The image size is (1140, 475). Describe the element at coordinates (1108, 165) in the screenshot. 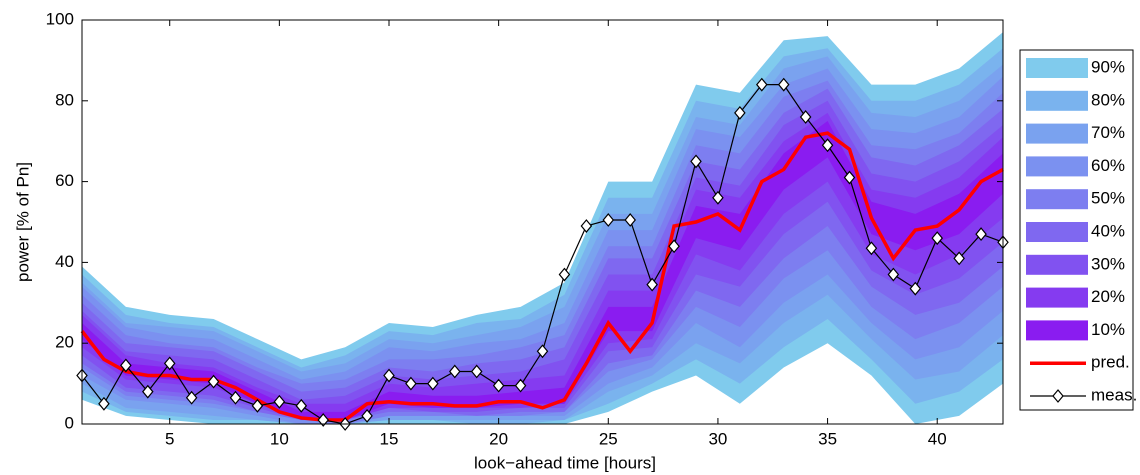

I see `legend-label: 60%` at that location.